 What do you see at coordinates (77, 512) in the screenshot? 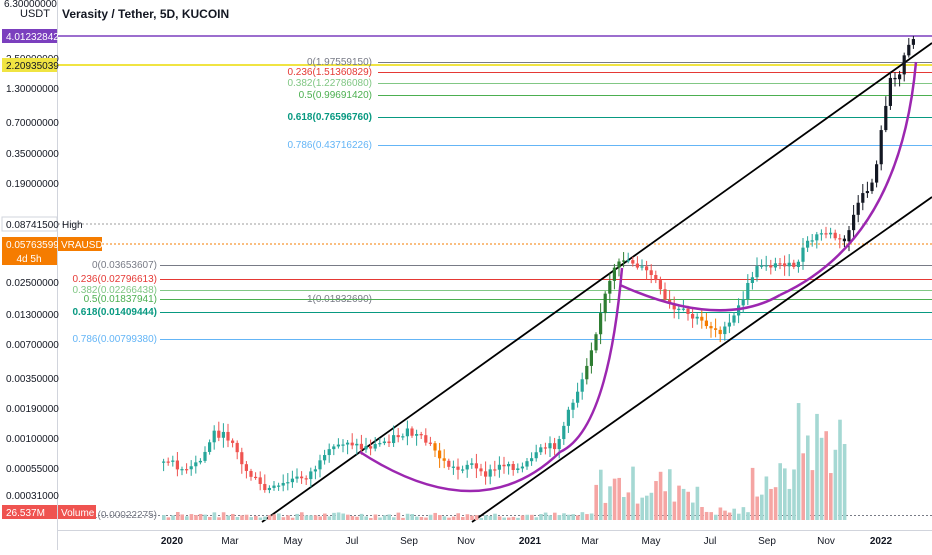
I see `volume-label-bg` at bounding box center [77, 512].